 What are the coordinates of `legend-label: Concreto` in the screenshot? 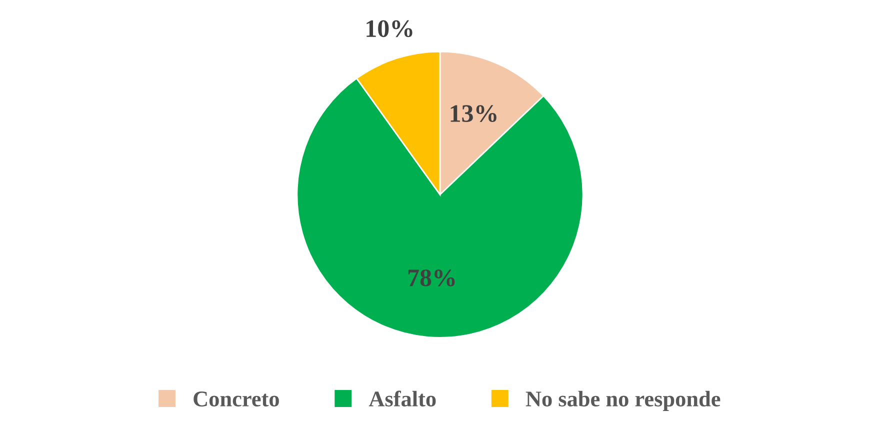 It's located at (236, 399).